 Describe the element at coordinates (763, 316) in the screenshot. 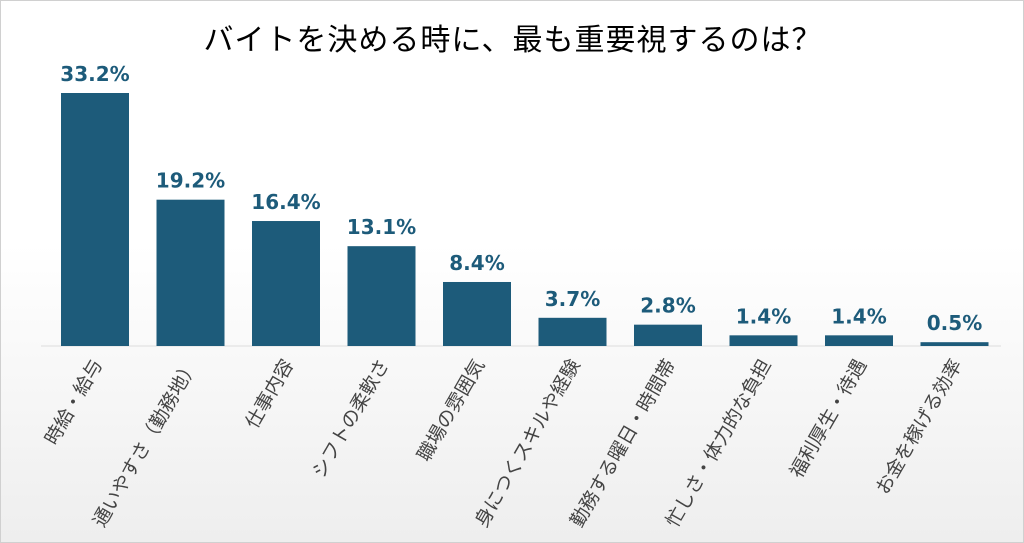

I see `value-label-8: 1.4%` at that location.